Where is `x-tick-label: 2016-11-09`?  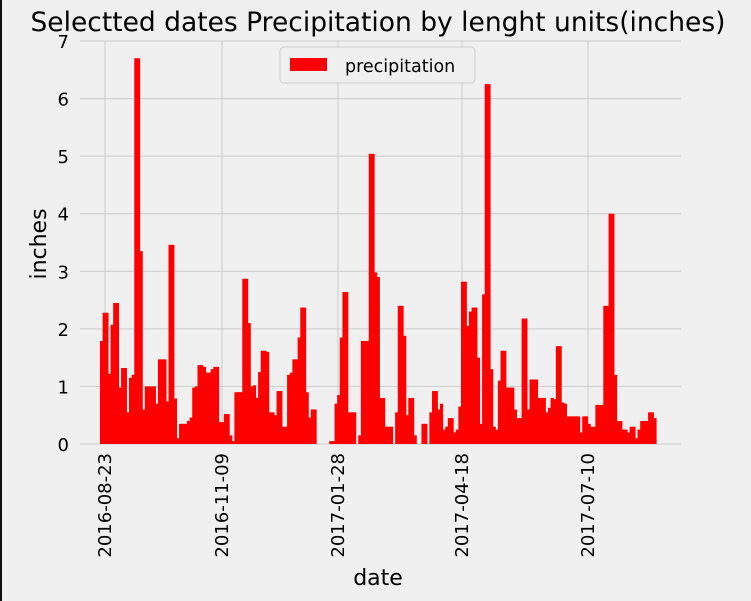
x-tick-label: 2016-11-09 is located at coordinates (222, 505).